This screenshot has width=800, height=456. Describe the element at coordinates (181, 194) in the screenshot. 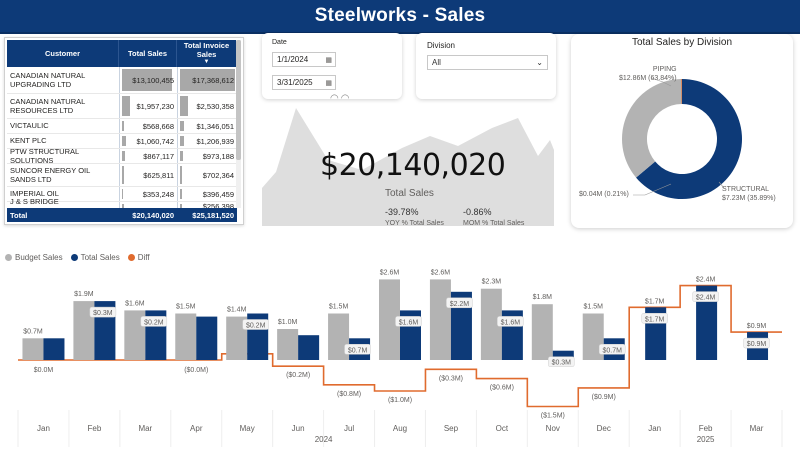

I see `cell-total-invoice-sales-bar` at that location.